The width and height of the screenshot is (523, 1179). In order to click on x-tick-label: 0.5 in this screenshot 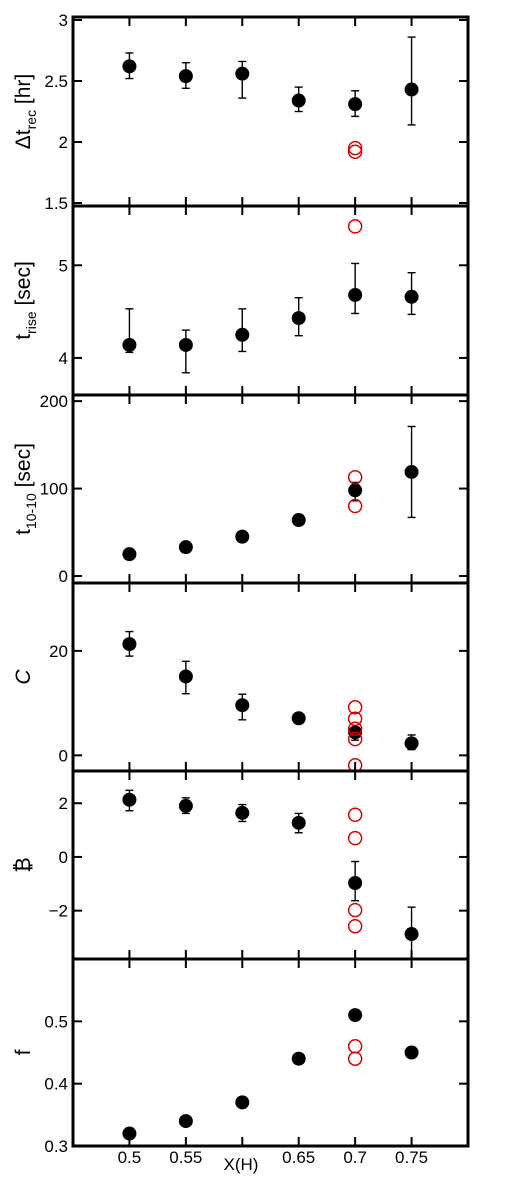, I will do `click(130, 1157)`.